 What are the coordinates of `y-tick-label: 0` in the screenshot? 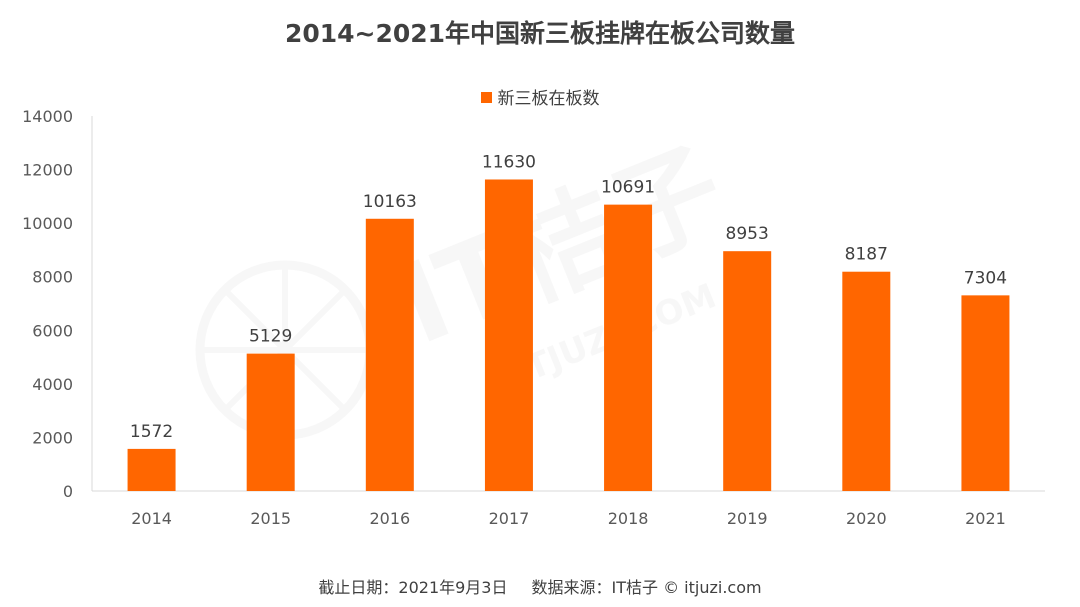 It's located at (68, 491).